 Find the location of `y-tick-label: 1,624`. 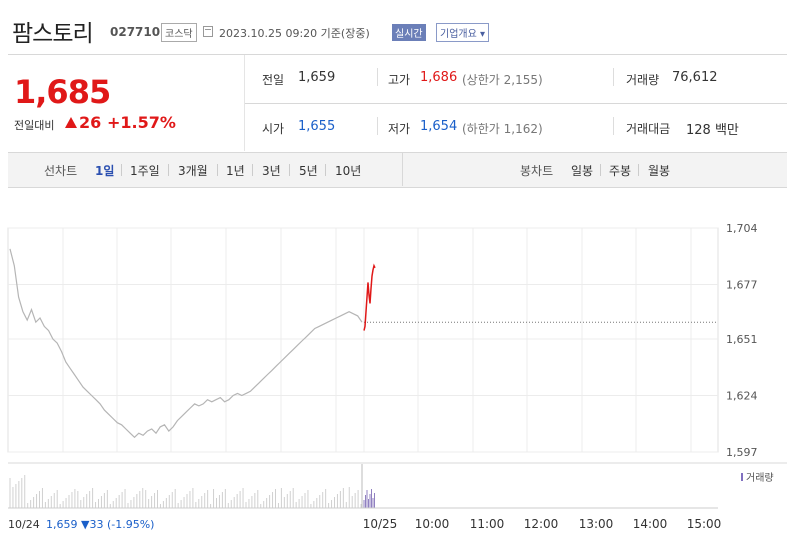

y-tick-label: 1,624 is located at coordinates (742, 395).